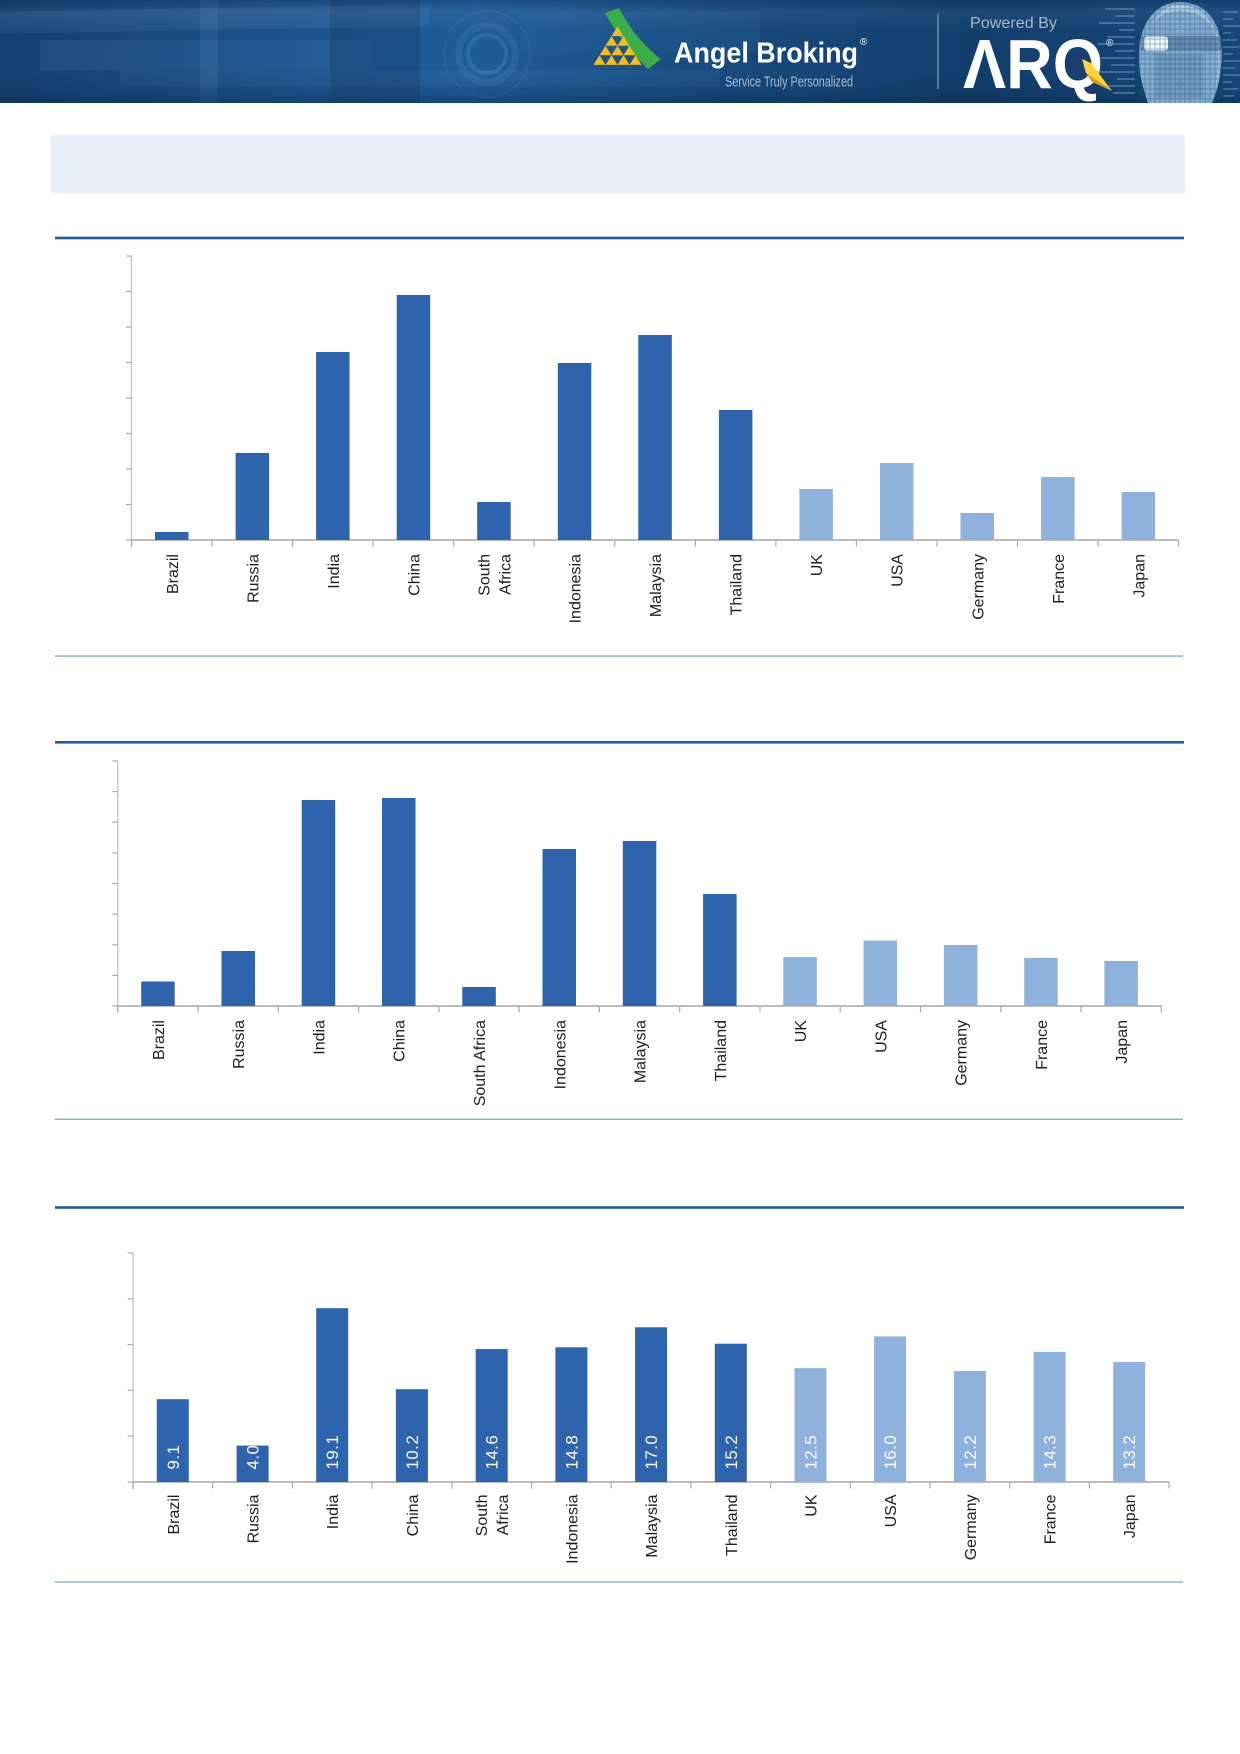 The height and width of the screenshot is (1754, 1240). Describe the element at coordinates (1050, 1452) in the screenshot. I see `svg-text: 14.3` at that location.